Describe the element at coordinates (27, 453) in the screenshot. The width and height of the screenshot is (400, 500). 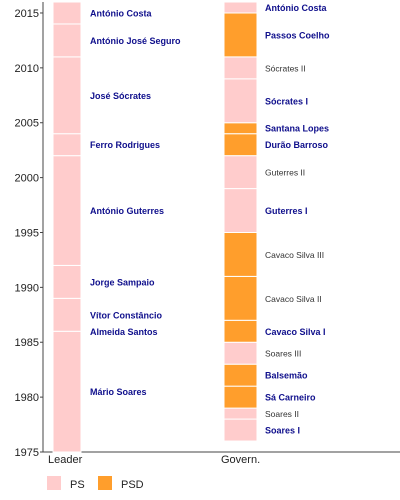
I see `y-tick-label: 1975` at that location.